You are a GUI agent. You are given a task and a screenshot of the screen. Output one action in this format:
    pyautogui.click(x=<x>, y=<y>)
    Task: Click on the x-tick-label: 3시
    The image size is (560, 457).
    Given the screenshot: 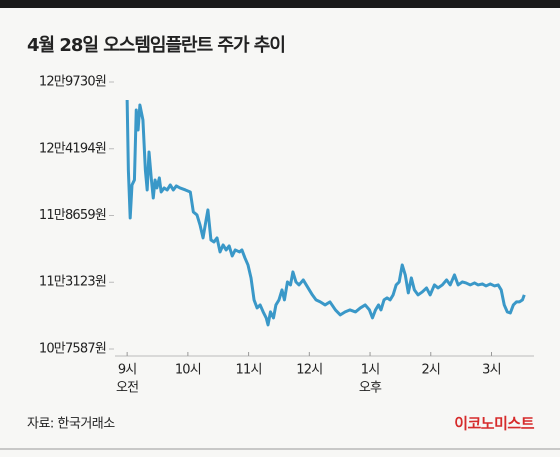 What is the action you would take?
    pyautogui.click(x=491, y=370)
    